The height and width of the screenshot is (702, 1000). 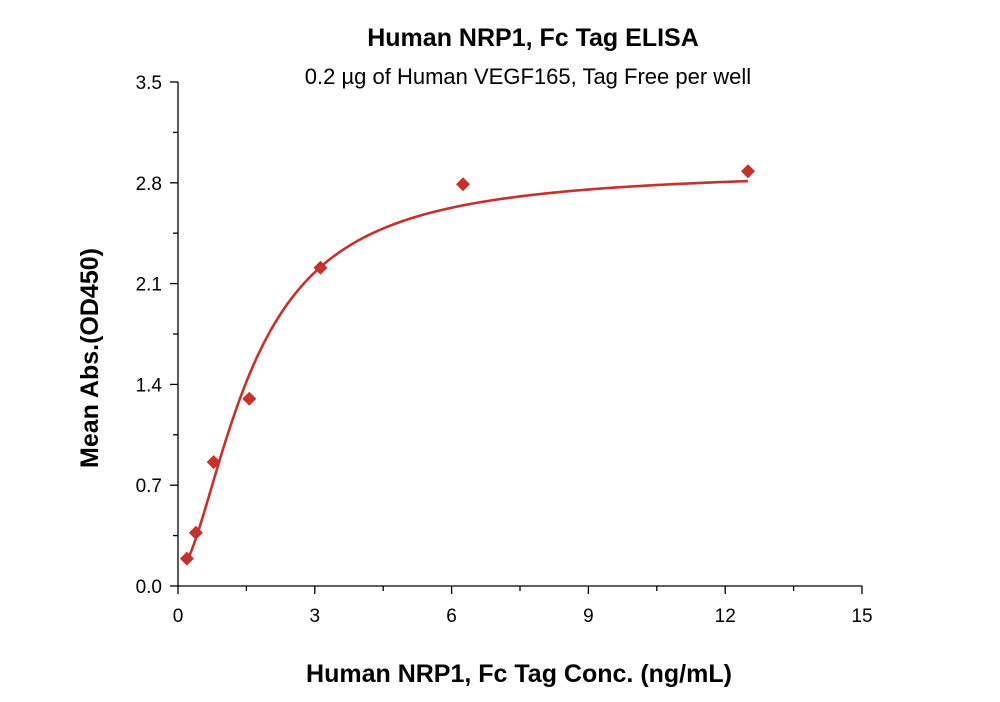 What do you see at coordinates (861, 616) in the screenshot?
I see `x-tick-label: 15` at bounding box center [861, 616].